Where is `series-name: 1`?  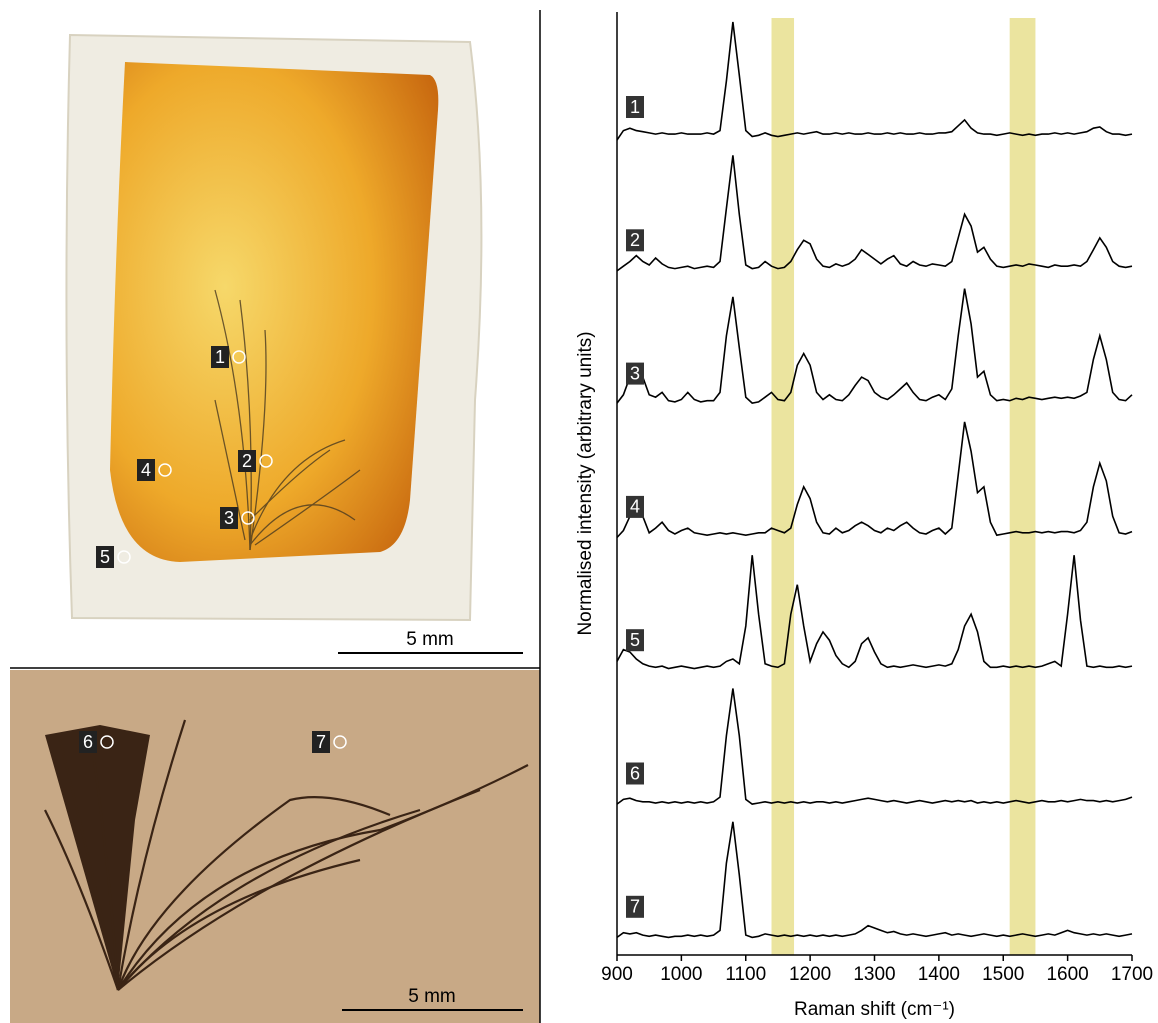
series-name: 1 is located at coordinates (635, 107).